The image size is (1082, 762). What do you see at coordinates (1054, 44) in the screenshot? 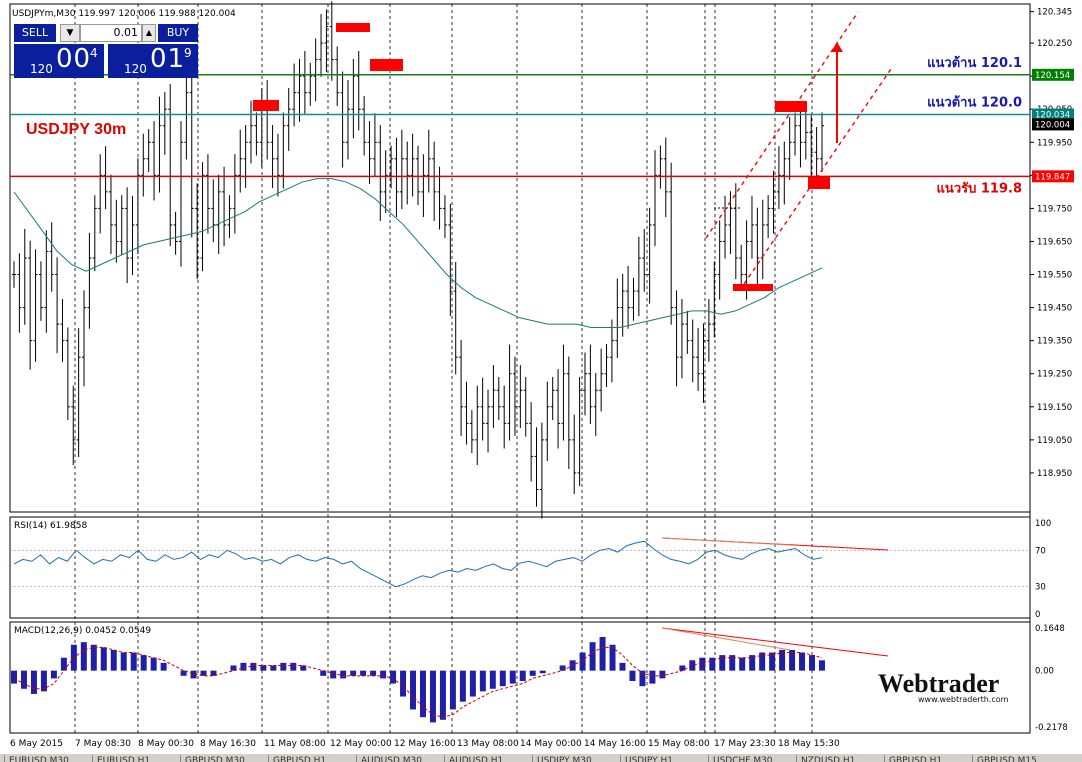
I see `price-tick-label: 120.250` at bounding box center [1054, 44].